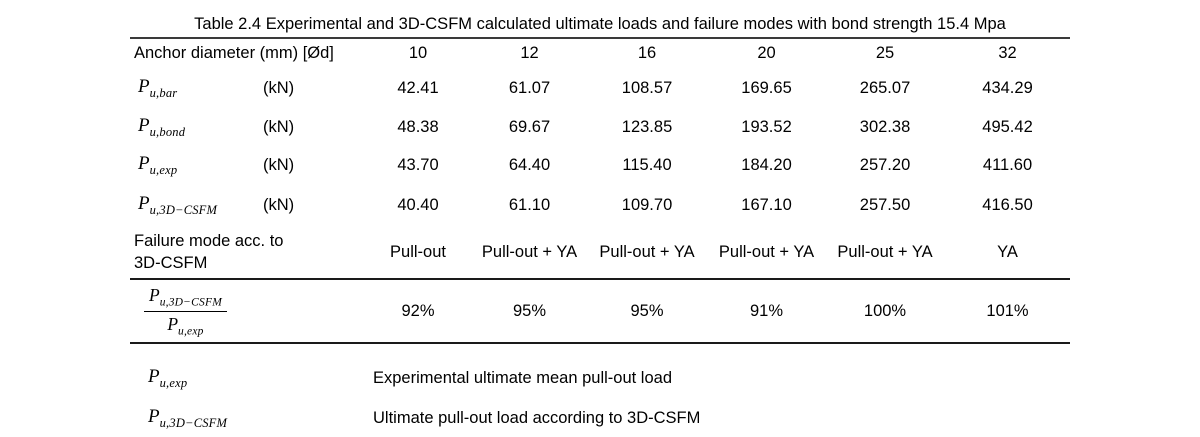  Describe the element at coordinates (247, 253) in the screenshot. I see `failure-mode-label: Failure mode acc. to 3D-CSFM` at that location.